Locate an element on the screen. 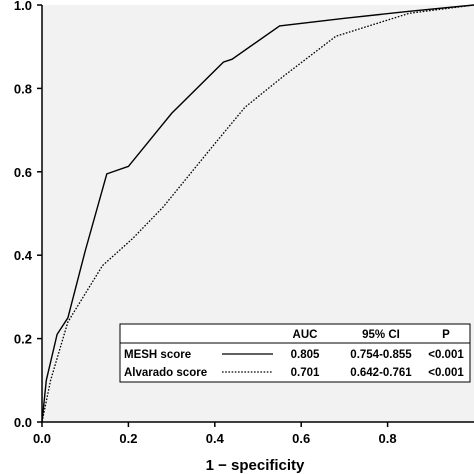 This screenshot has width=474, height=474. legend-ci-value: 0.642-0.761 is located at coordinates (381, 373).